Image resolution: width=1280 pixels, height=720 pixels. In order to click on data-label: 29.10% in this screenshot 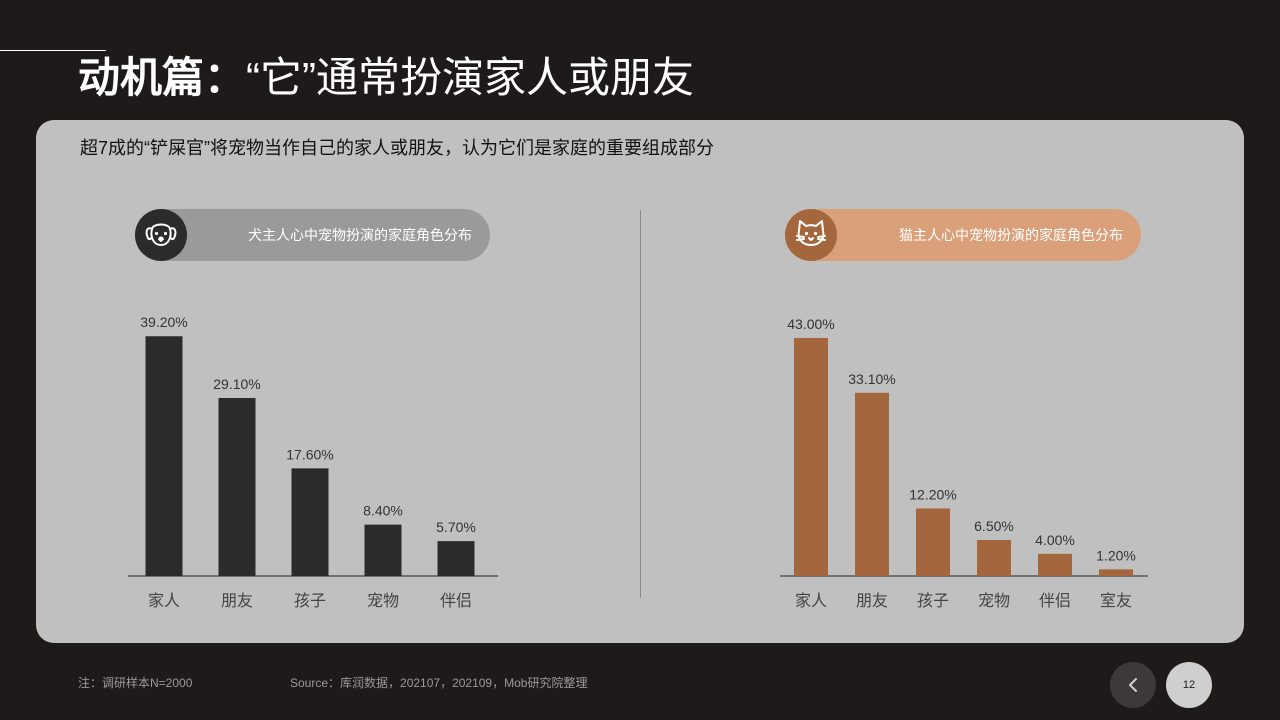, I will do `click(236, 384)`.